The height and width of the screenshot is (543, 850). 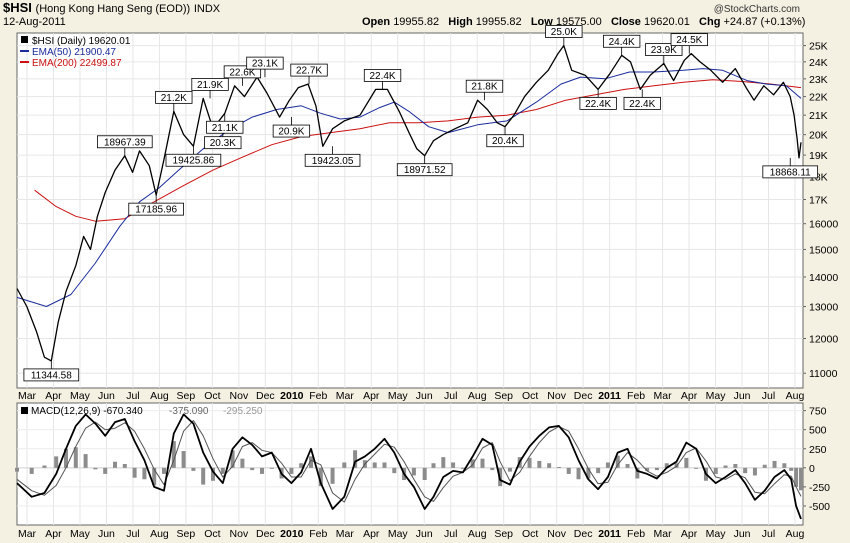 I want to click on macd-x-tick-label: Oct, so click(x=530, y=534).